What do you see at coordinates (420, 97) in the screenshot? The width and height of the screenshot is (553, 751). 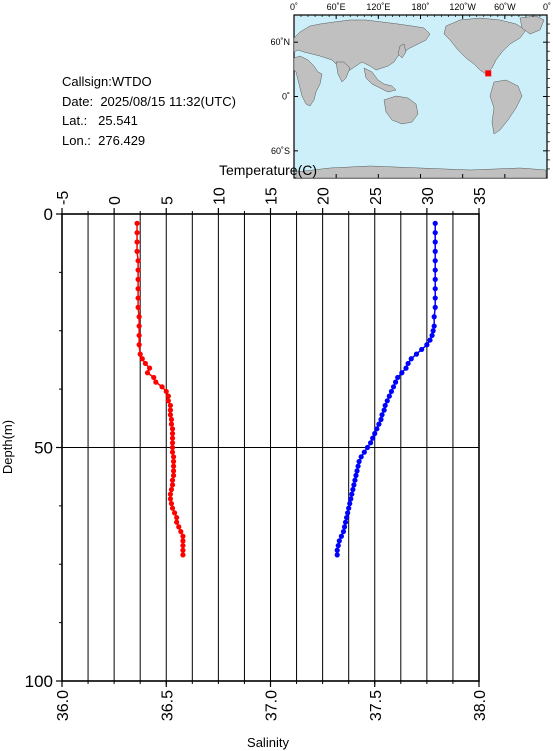 I see `map-land` at bounding box center [420, 97].